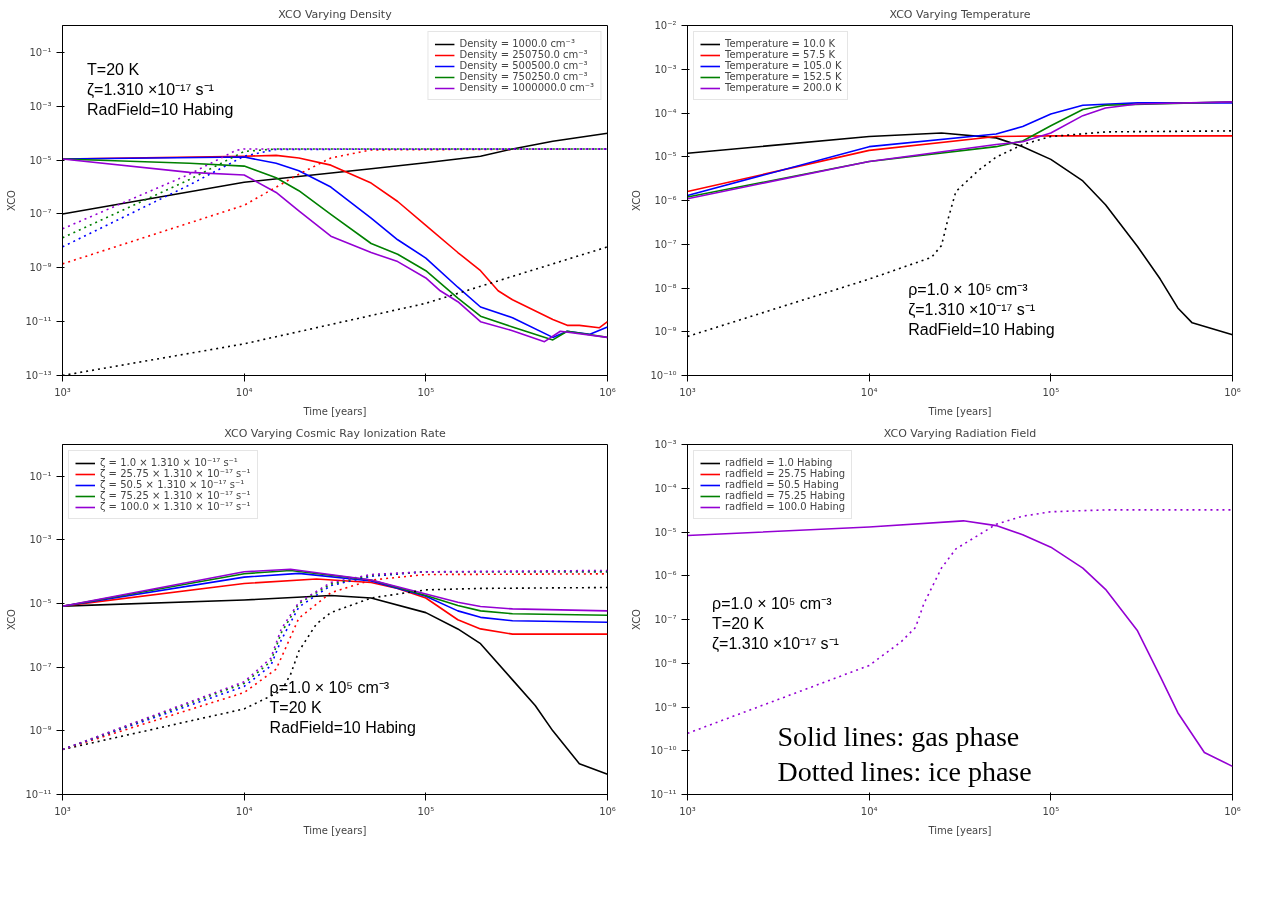  What do you see at coordinates (898, 736) in the screenshot?
I see `annotation: Solid lines: gas phase` at bounding box center [898, 736].